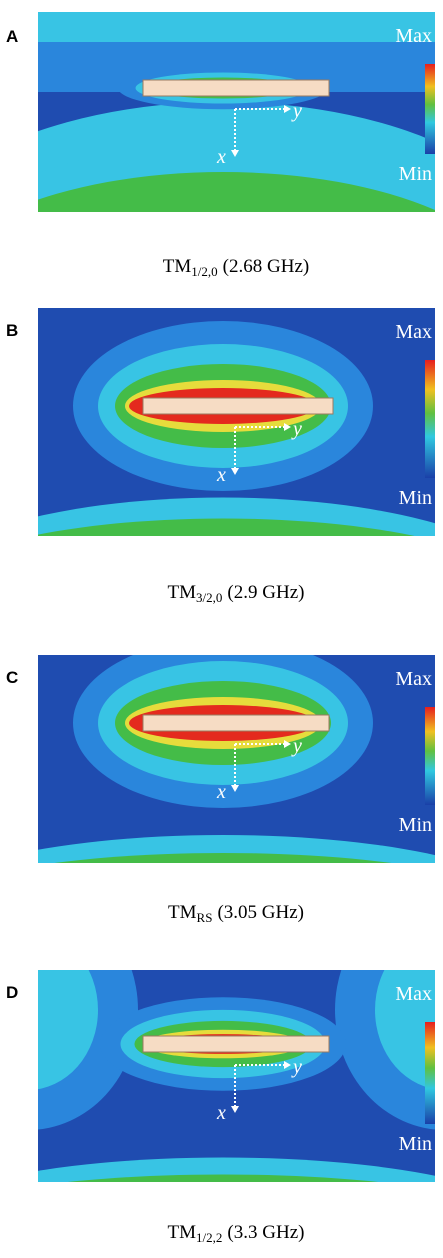  I want to click on panel-label: D, so click(12, 992).